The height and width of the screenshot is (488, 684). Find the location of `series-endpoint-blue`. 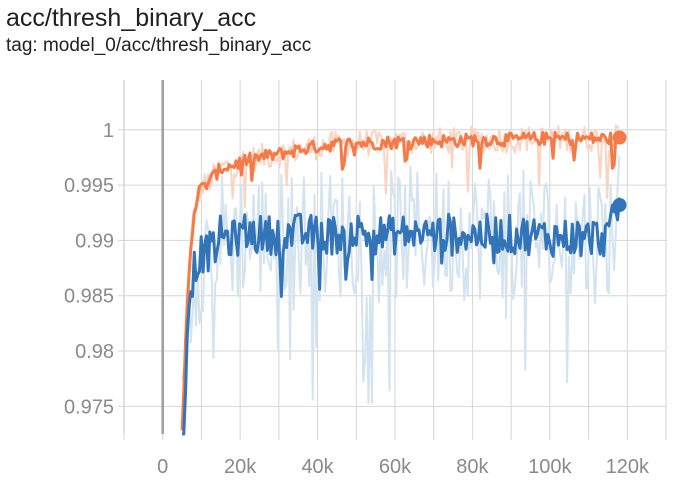

series-endpoint-blue is located at coordinates (619, 205).